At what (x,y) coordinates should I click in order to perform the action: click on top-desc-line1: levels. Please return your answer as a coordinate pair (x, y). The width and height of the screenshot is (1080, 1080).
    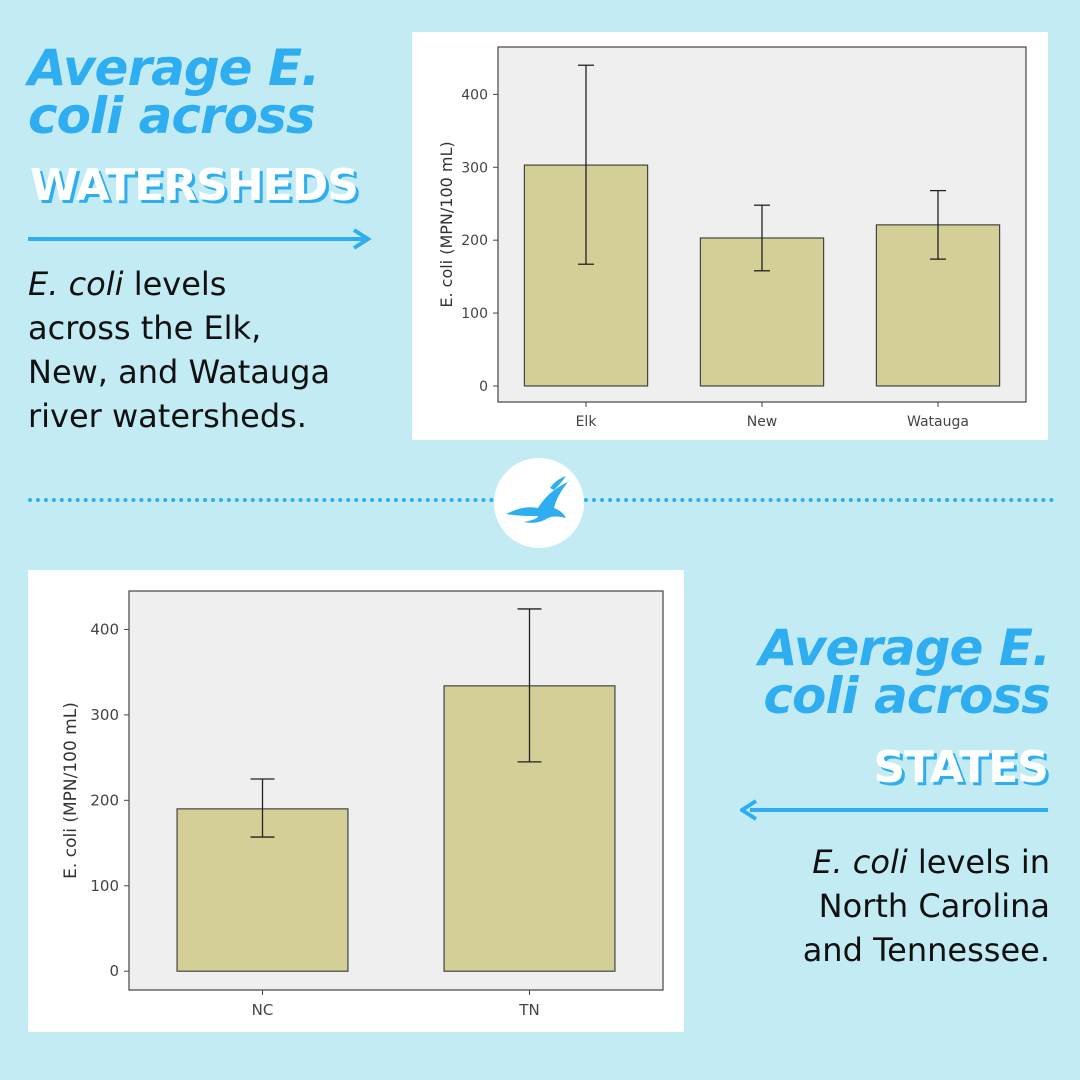
    Looking at the image, I should click on (175, 284).